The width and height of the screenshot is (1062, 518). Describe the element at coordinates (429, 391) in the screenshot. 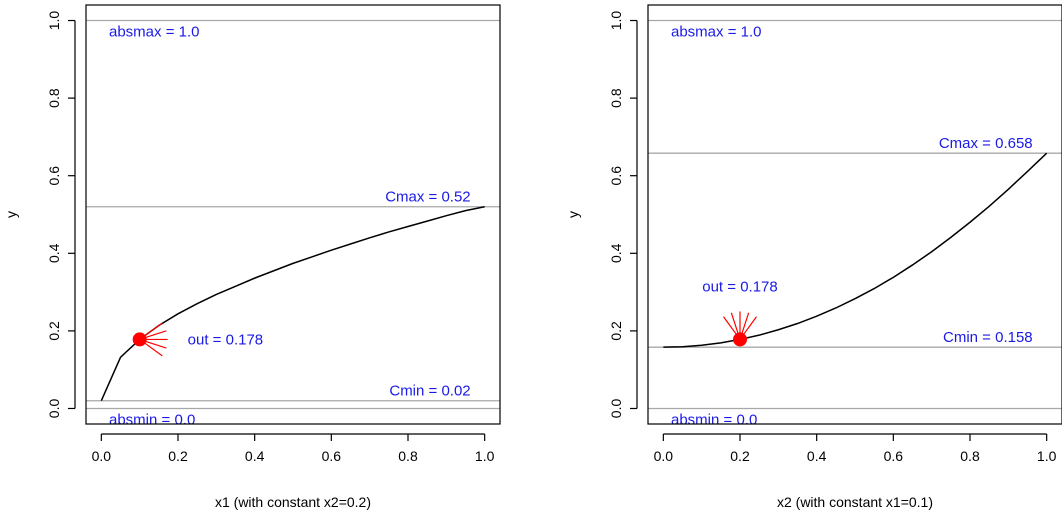

I see `reference-line-label: Cmin = 0.02` at that location.